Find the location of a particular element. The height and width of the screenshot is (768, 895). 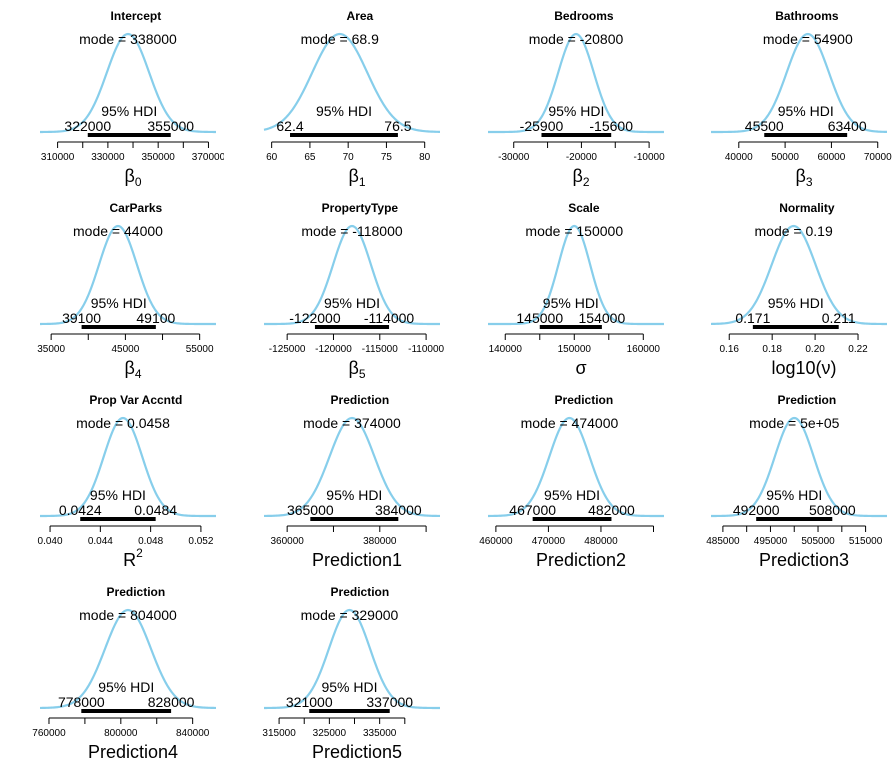

x-tick-label: 515000 is located at coordinates (866, 541).